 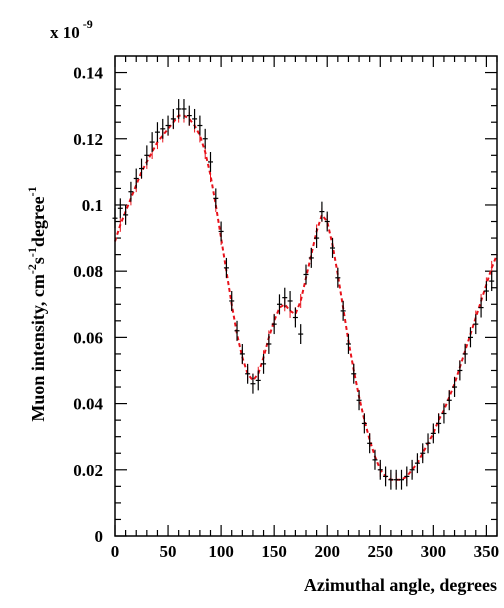 I want to click on x-tick-label: 150, so click(x=274, y=551).